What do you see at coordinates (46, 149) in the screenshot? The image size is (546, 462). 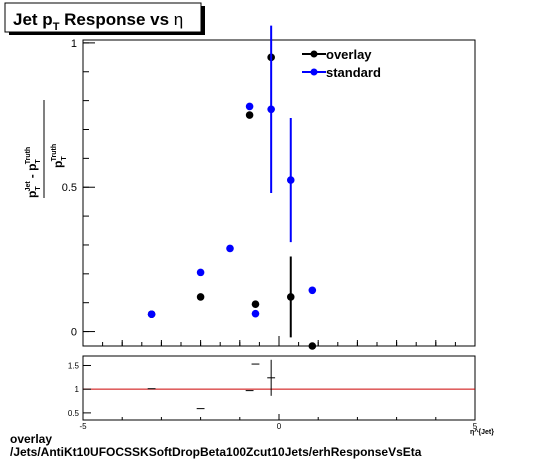 I see `y-axis-label: pTJet- pTTruth pTTruth` at bounding box center [46, 149].